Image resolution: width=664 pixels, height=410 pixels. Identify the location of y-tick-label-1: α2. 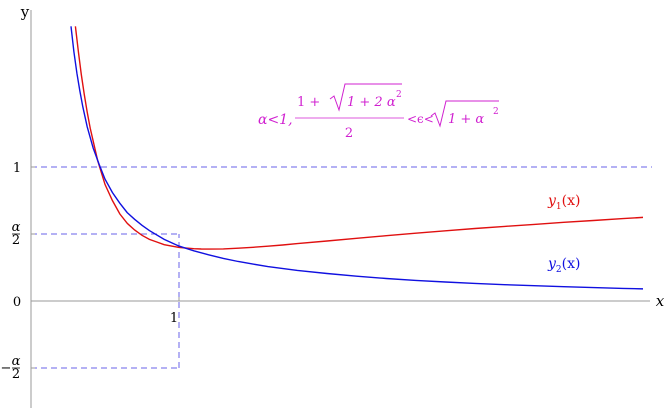
(16, 234).